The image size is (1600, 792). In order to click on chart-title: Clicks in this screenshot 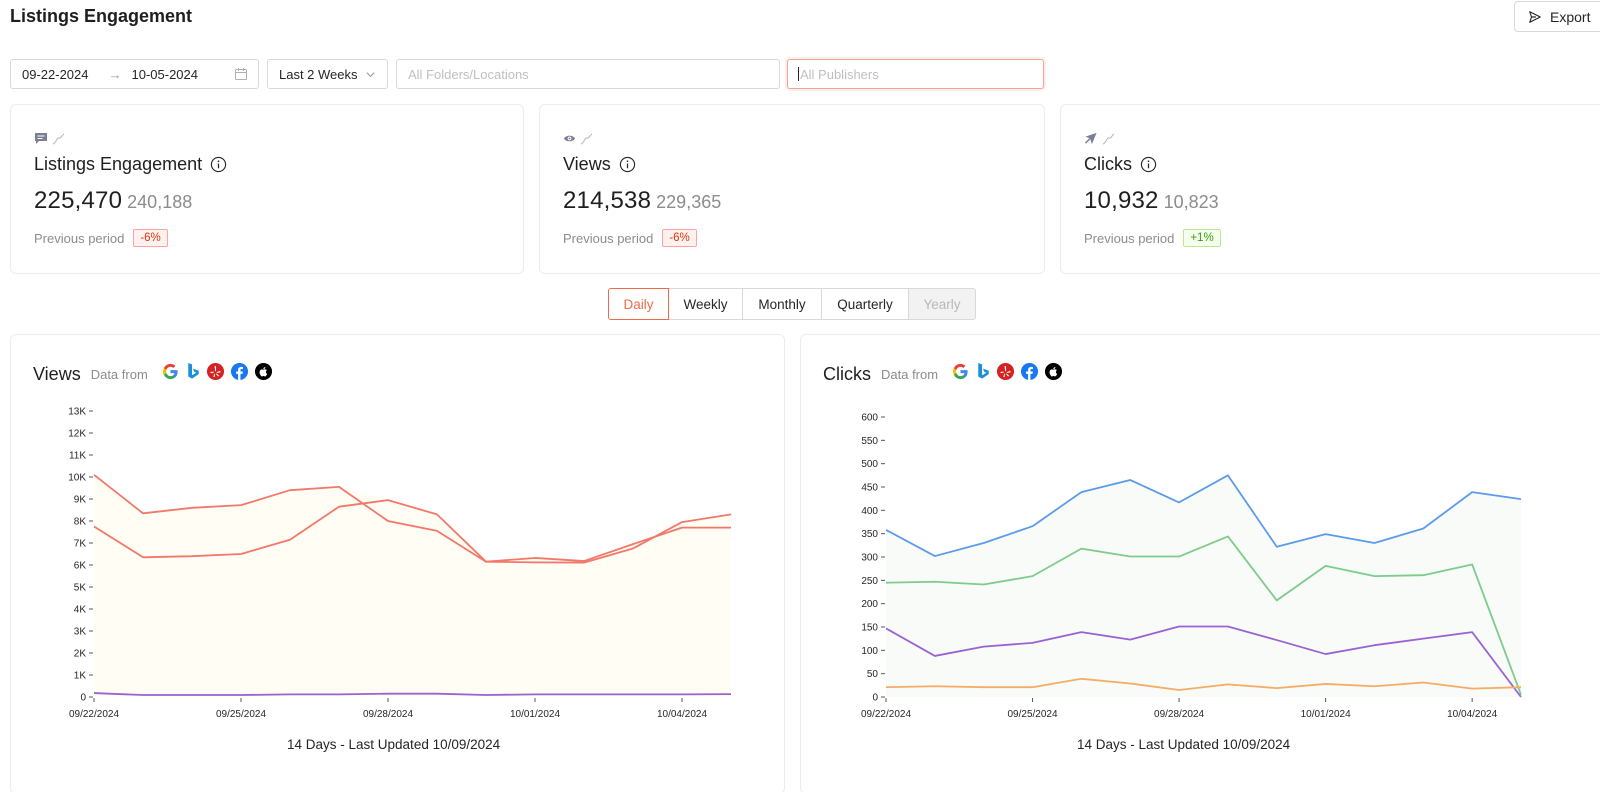, I will do `click(847, 373)`.